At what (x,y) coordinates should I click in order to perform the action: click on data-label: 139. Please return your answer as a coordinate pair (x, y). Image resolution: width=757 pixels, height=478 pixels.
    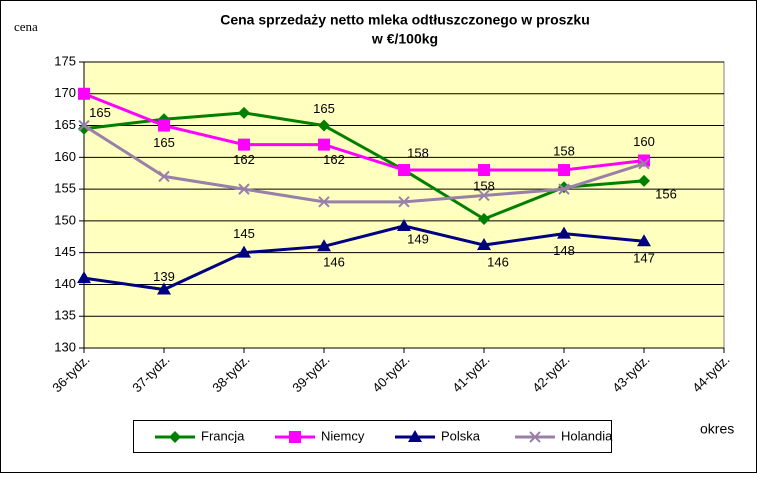
    Looking at the image, I should click on (164, 276).